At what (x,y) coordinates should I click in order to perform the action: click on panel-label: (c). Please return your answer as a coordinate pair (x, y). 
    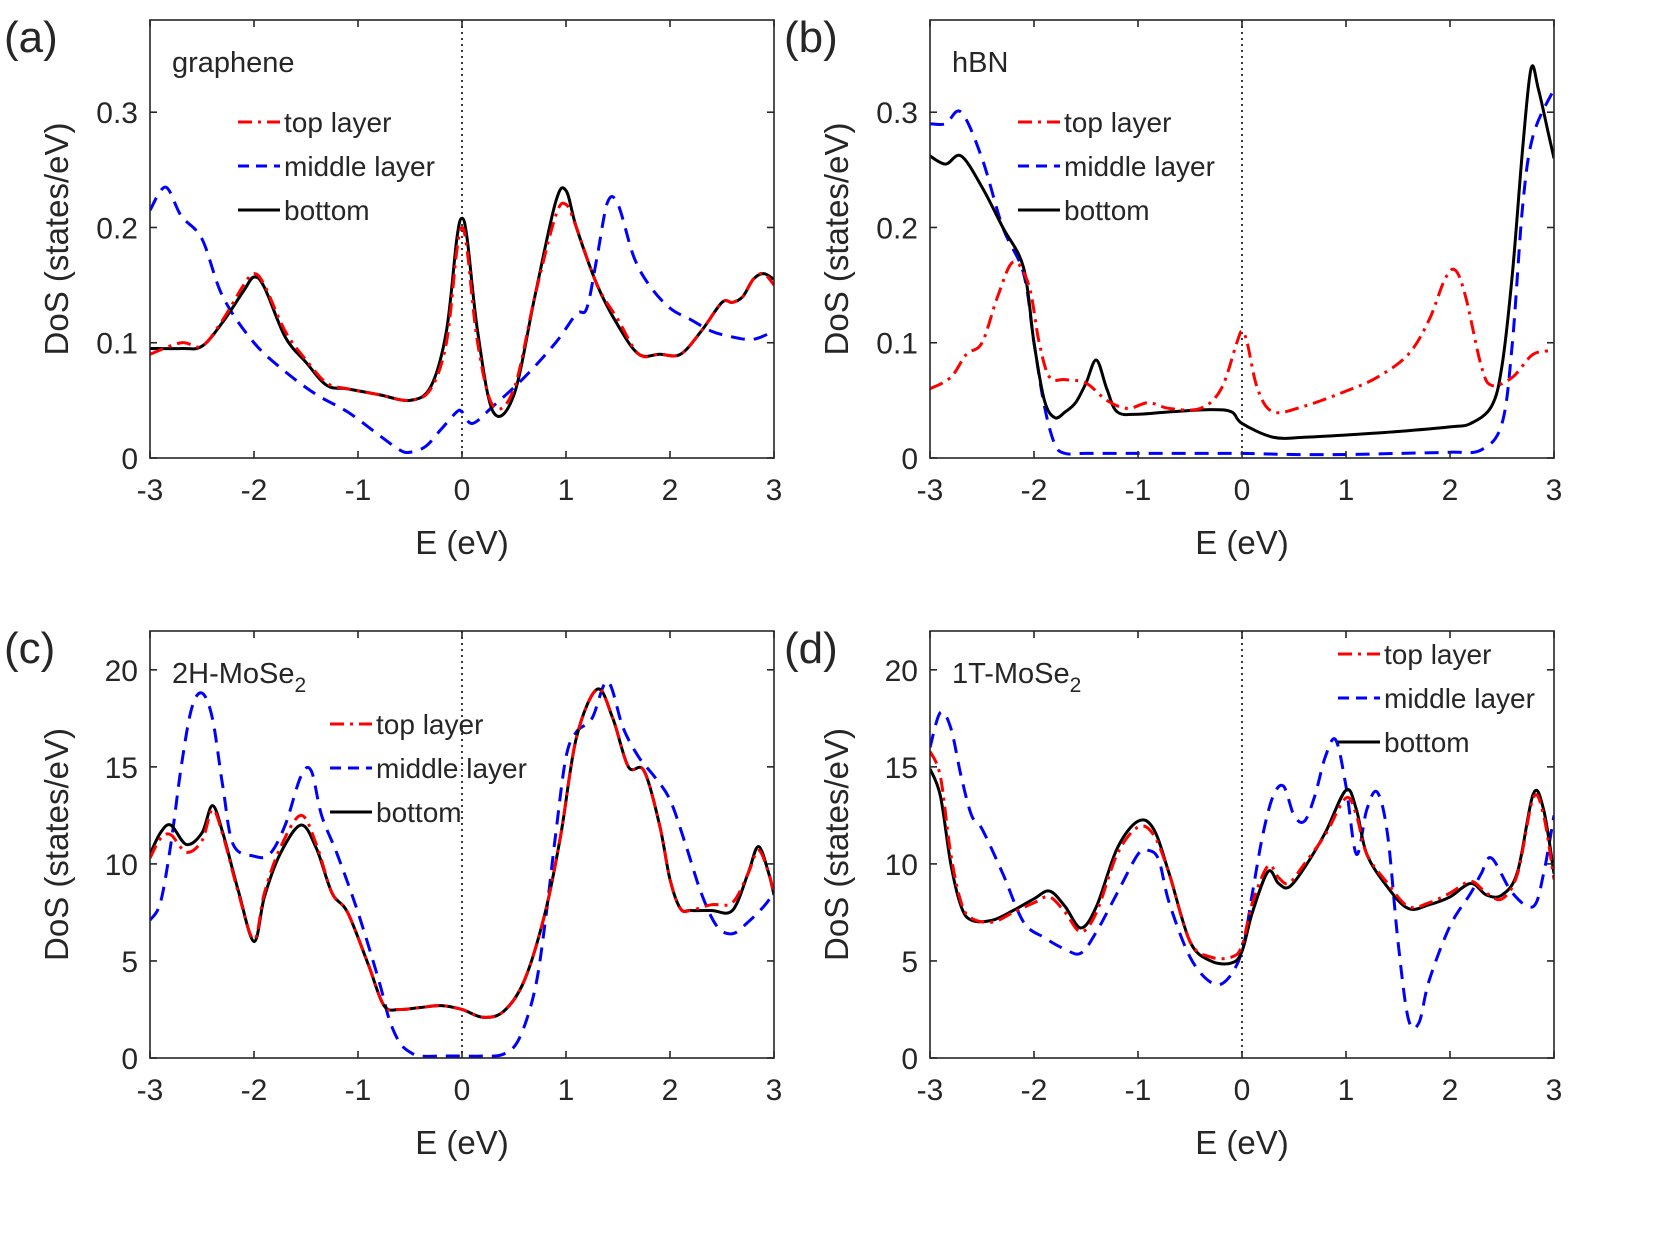
    Looking at the image, I should click on (29, 648).